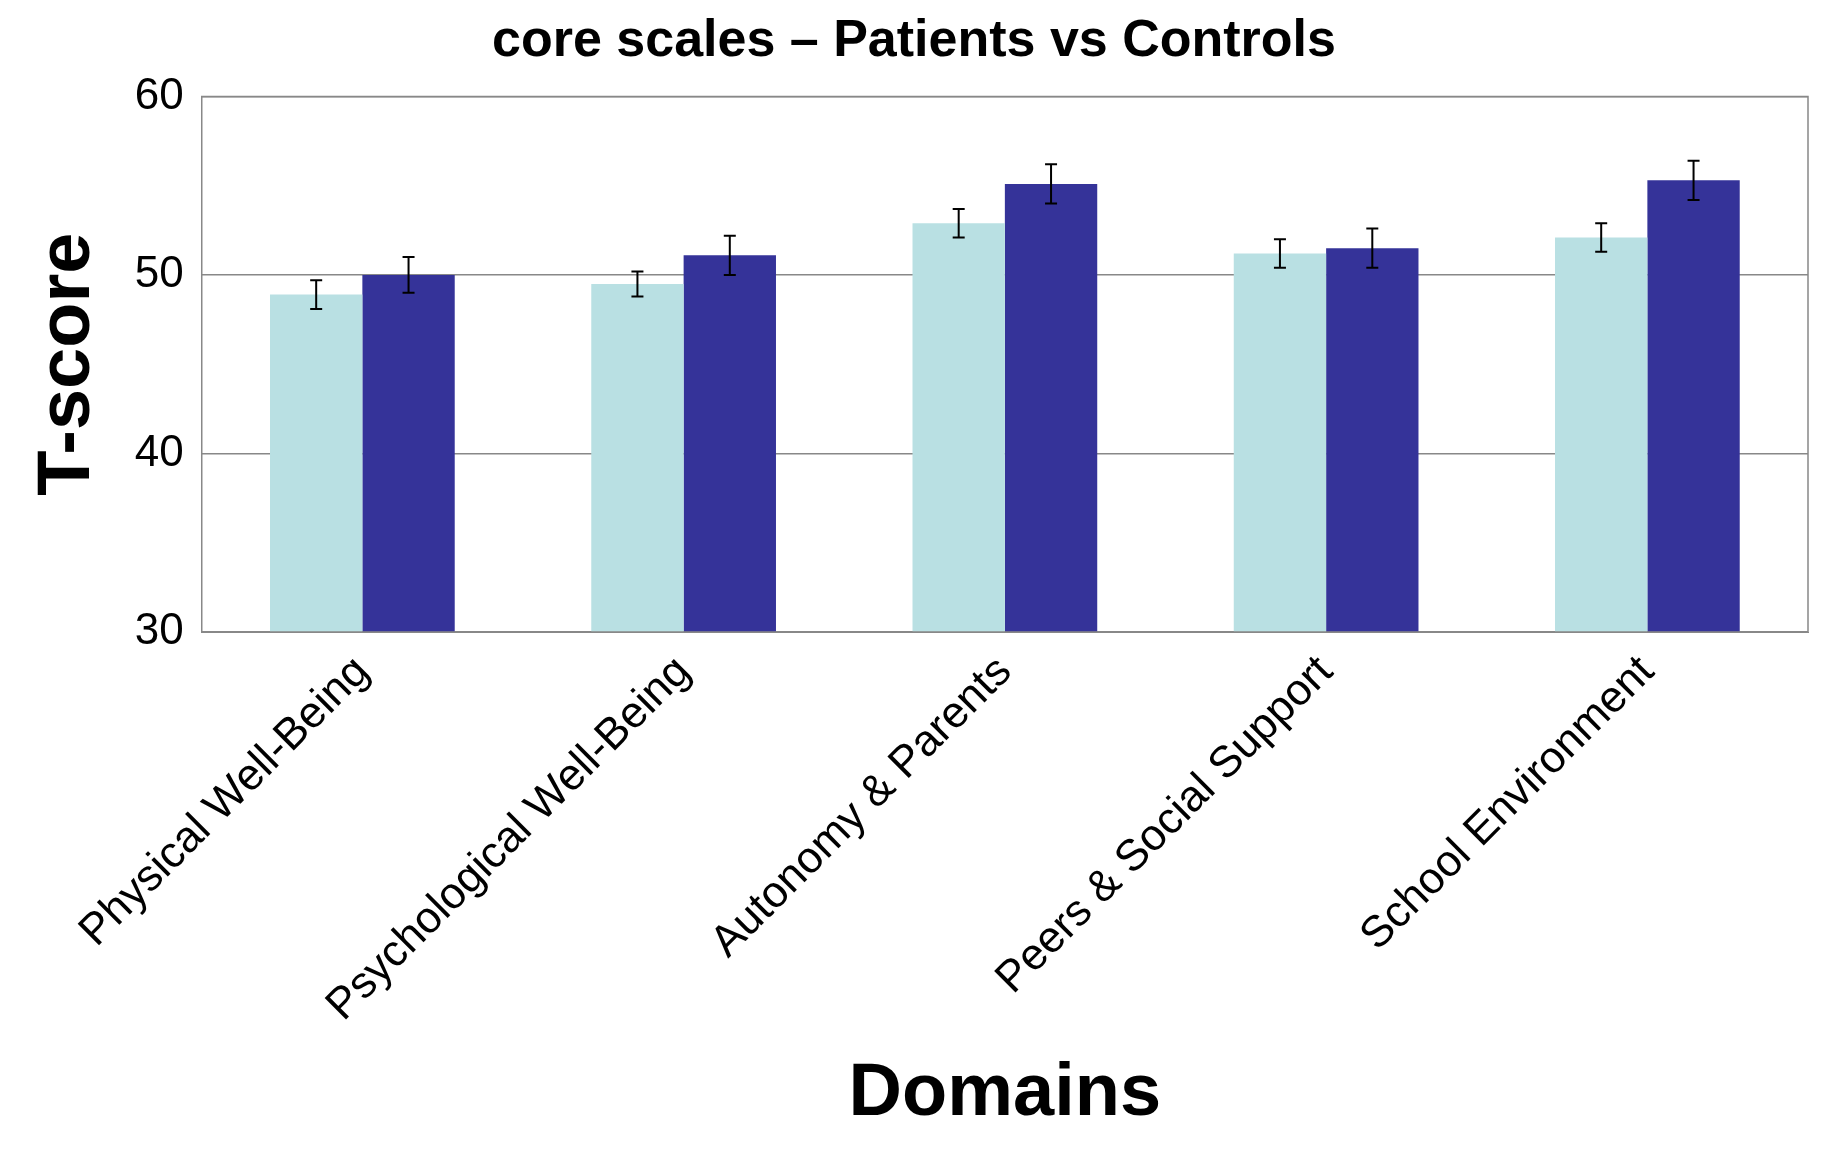  I want to click on y-axis-title: T-score, so click(63, 364).